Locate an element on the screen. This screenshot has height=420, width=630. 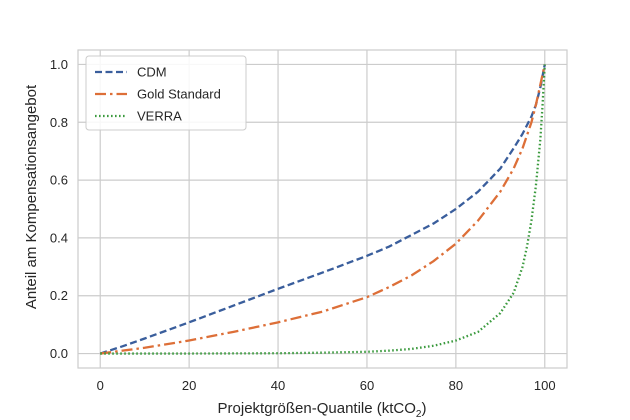
x-tick-label: 0 is located at coordinates (100, 385).